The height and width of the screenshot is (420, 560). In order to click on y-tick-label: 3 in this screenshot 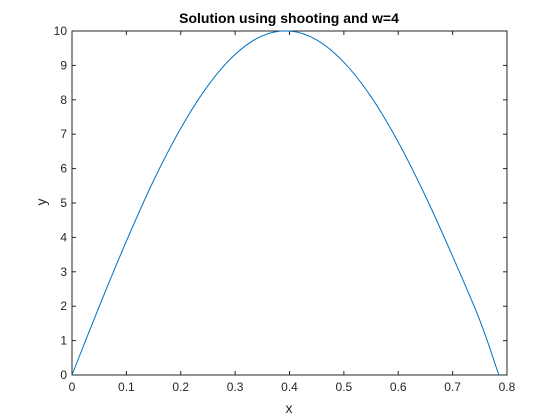, I will do `click(63, 272)`.